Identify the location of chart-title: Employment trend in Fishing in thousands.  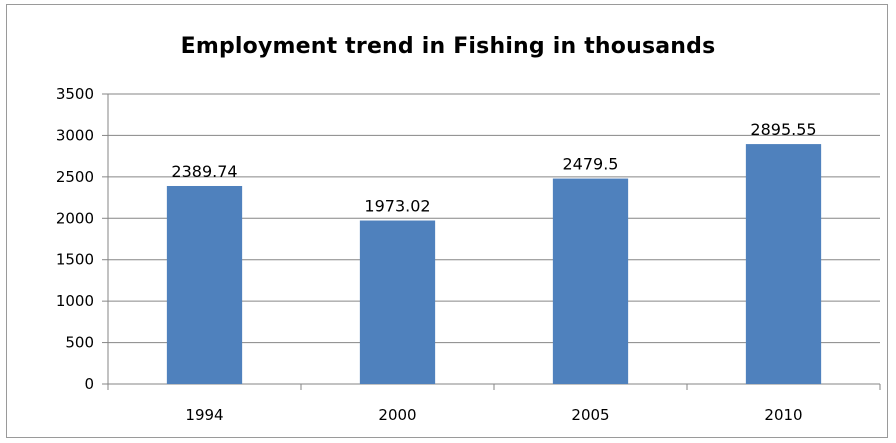
(448, 46).